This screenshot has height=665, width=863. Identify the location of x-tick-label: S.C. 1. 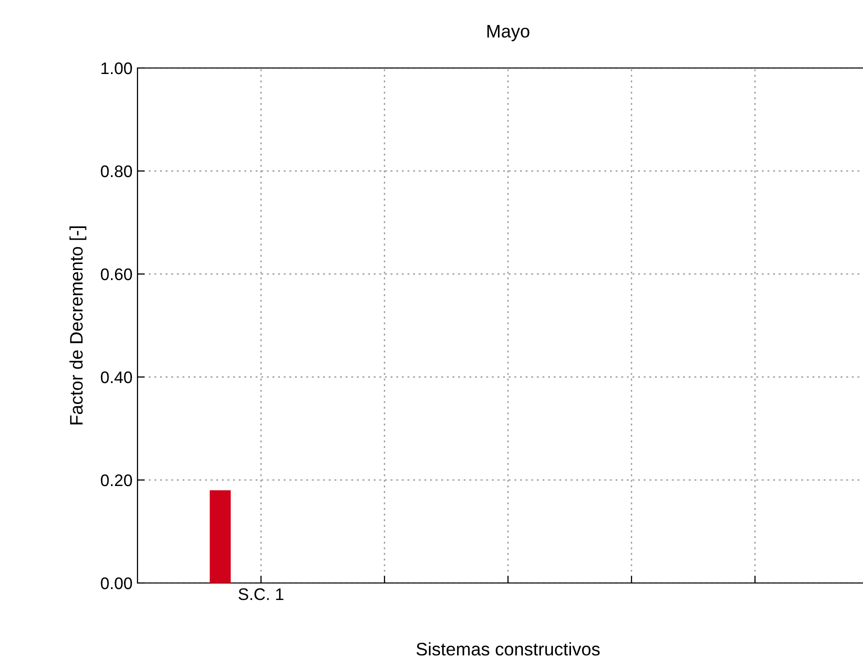
(261, 594).